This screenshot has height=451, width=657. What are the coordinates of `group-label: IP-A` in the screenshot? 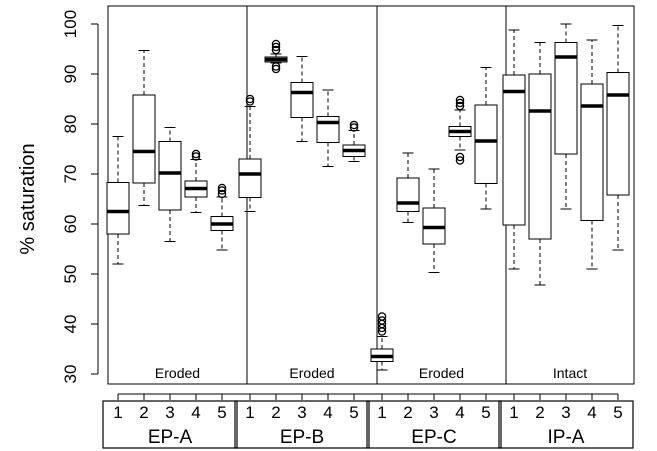 It's located at (566, 437).